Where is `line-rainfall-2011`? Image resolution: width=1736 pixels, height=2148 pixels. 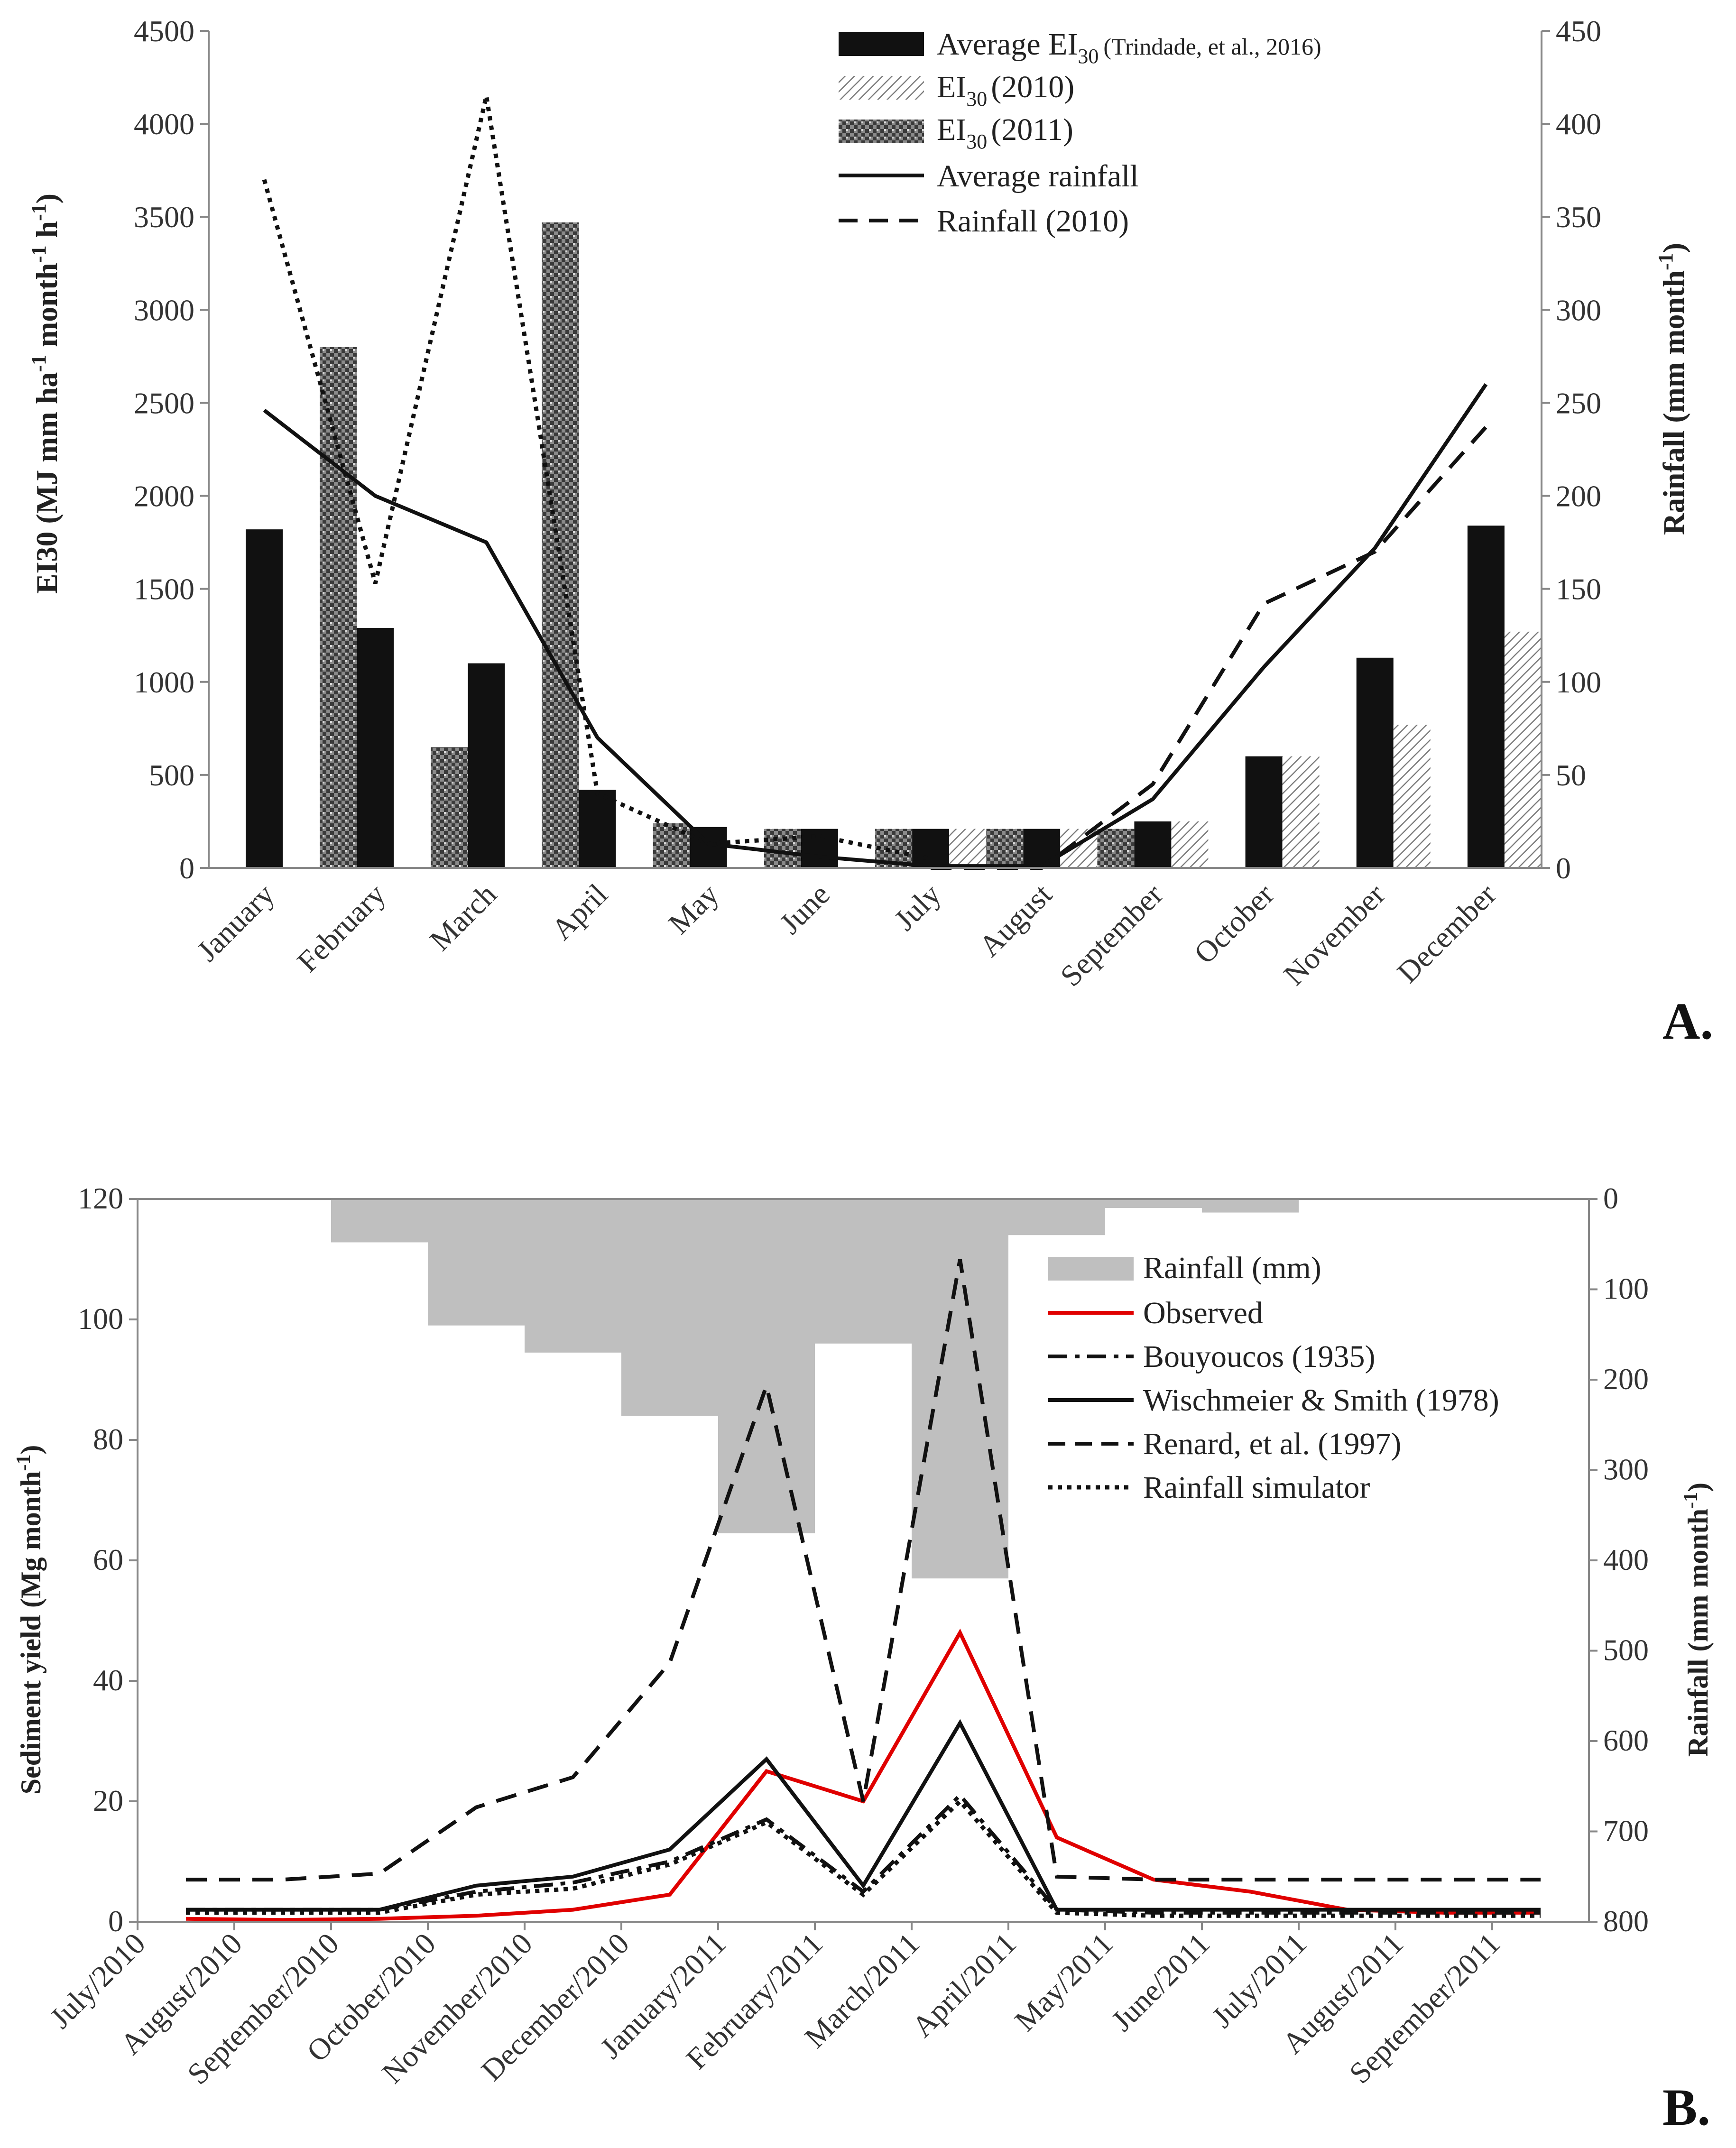 line-rainfall-2011 is located at coordinates (596, 478).